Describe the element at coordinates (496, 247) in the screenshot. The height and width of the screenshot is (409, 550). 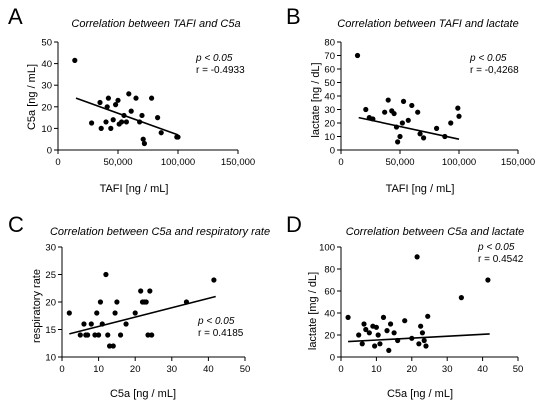
I see `panel-d-stat-p: p < 0.05` at that location.